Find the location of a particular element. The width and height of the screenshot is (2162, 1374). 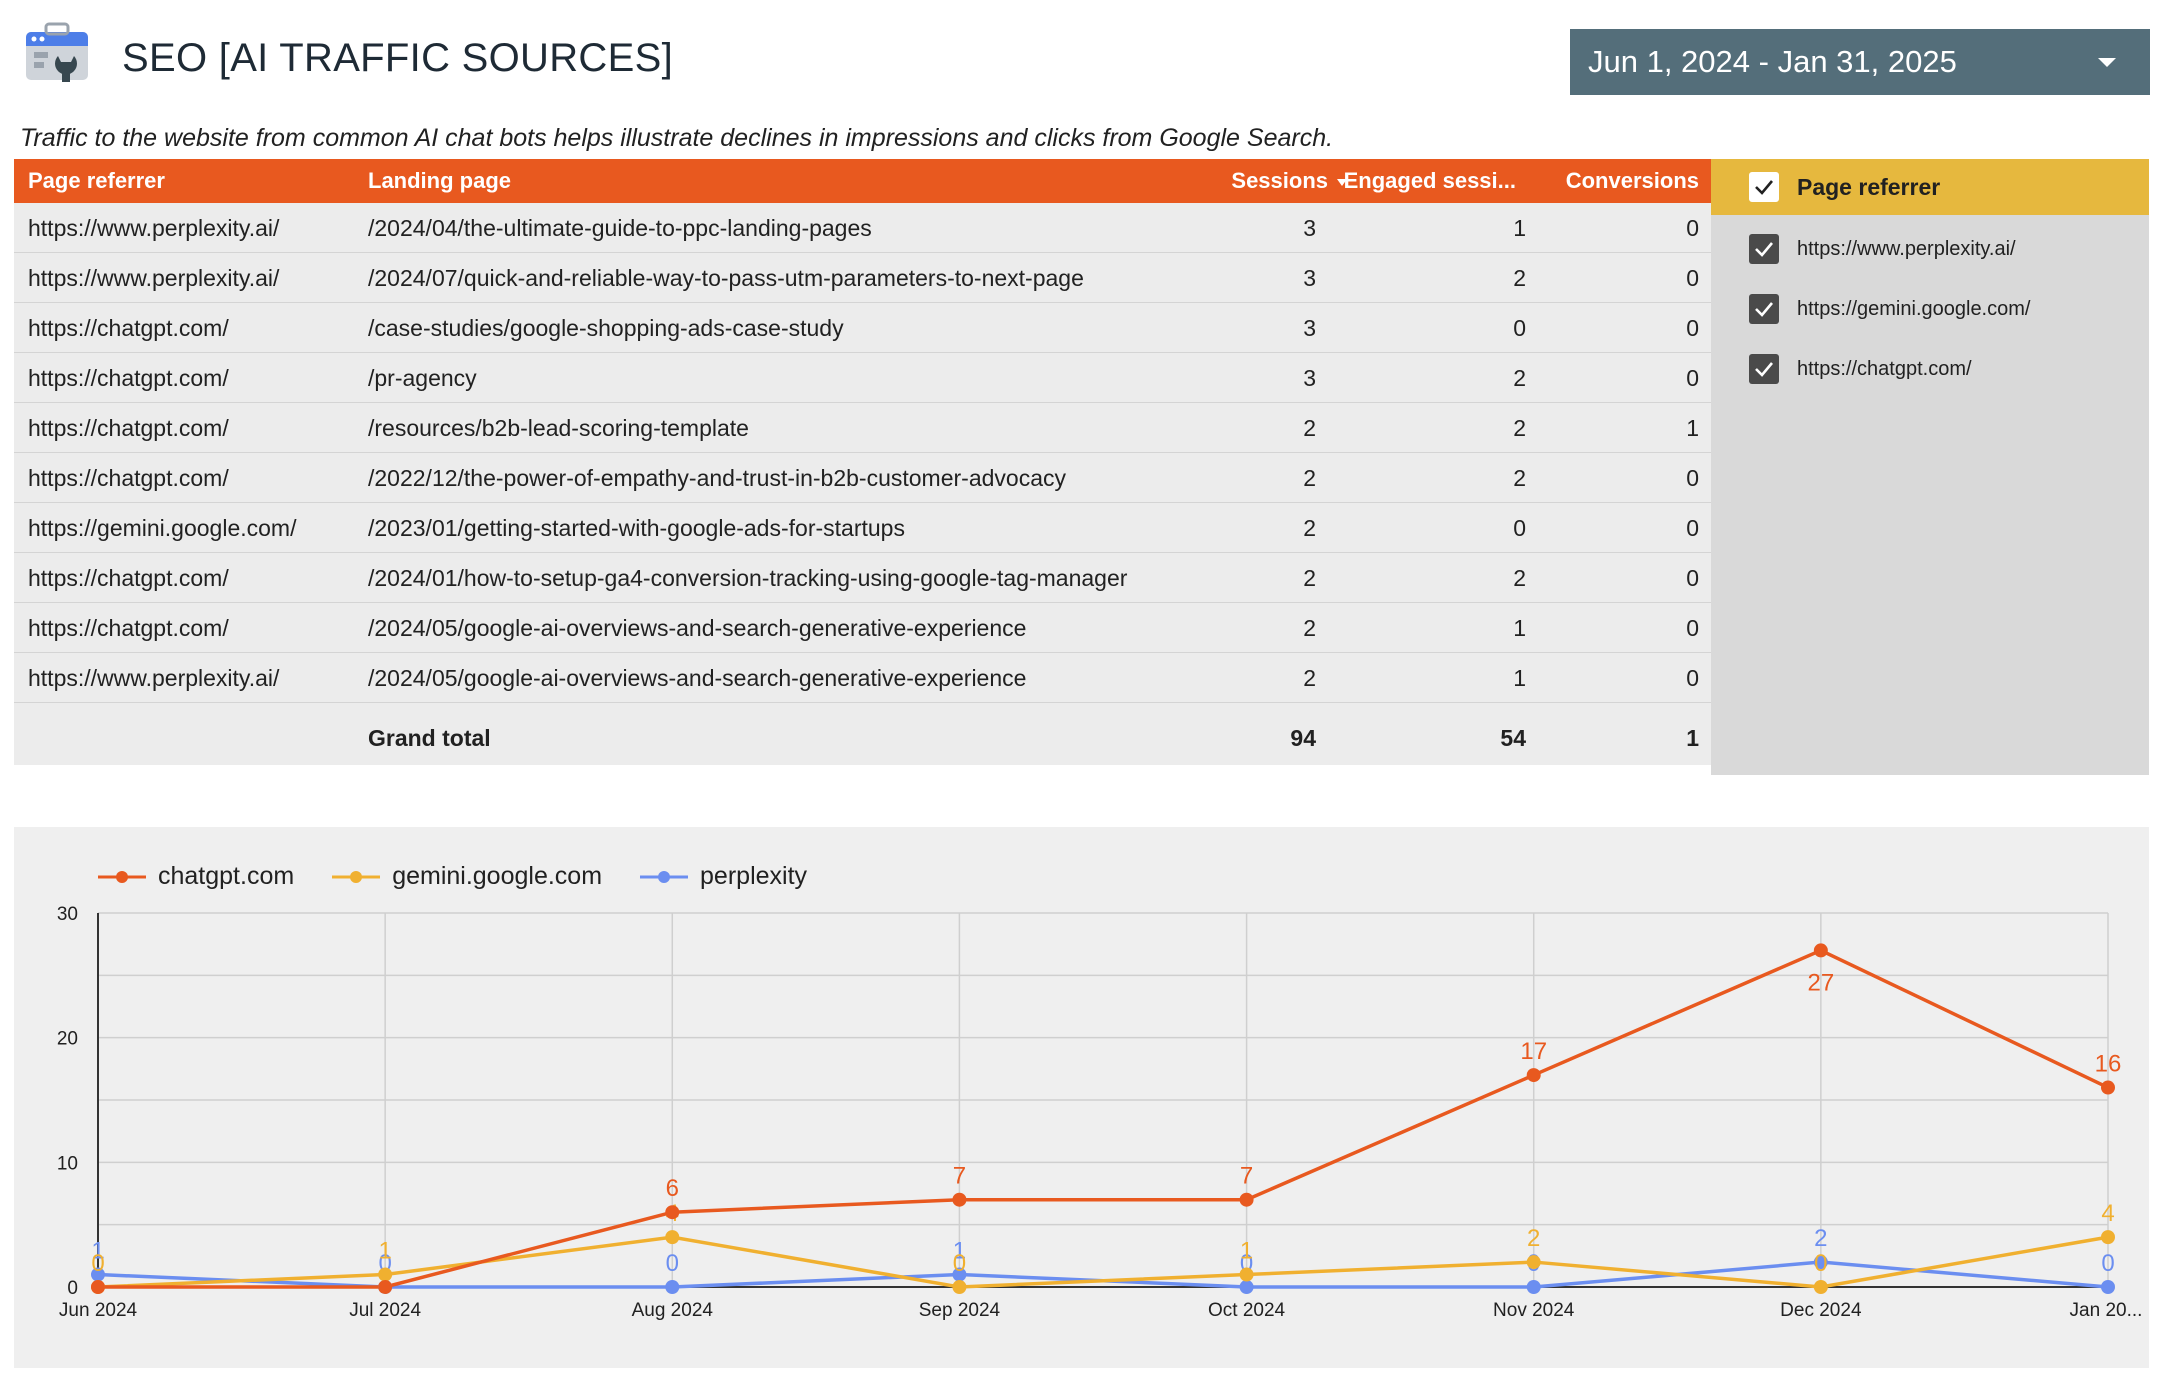

table-row: https://chatgpt.com/ /pr-agency 3 2 0 is located at coordinates (862, 378).